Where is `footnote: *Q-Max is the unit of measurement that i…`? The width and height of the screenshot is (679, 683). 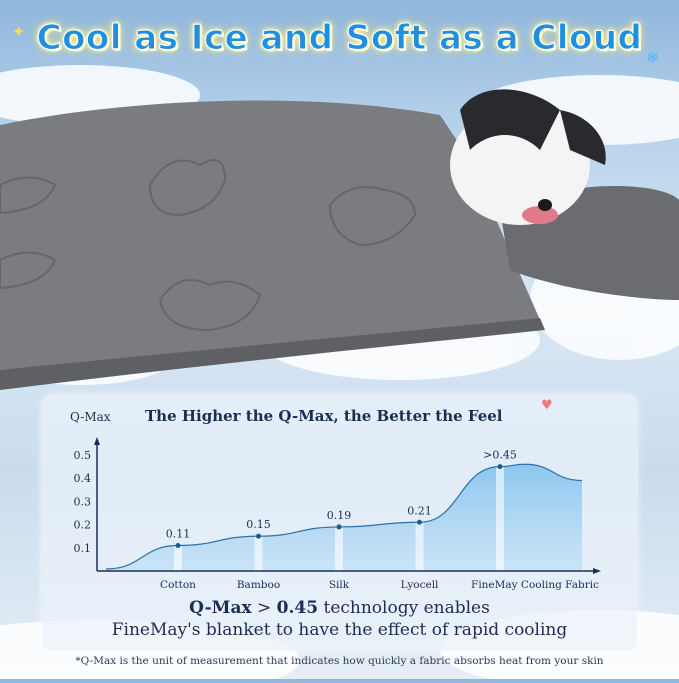 footnote: *Q-Max is the unit of measurement that i… is located at coordinates (339, 661).